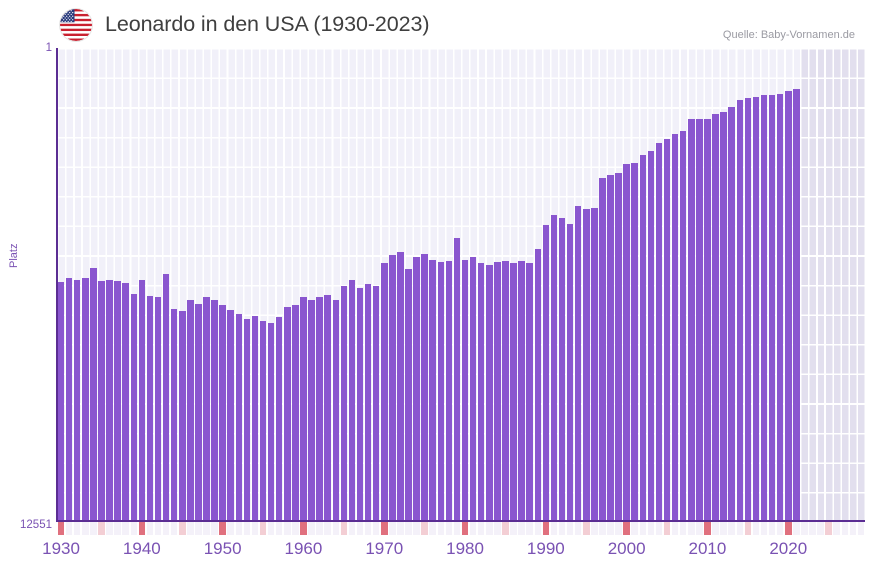 This screenshot has width=873, height=567. What do you see at coordinates (76, 25) in the screenshot?
I see `us-flag-icon` at bounding box center [76, 25].